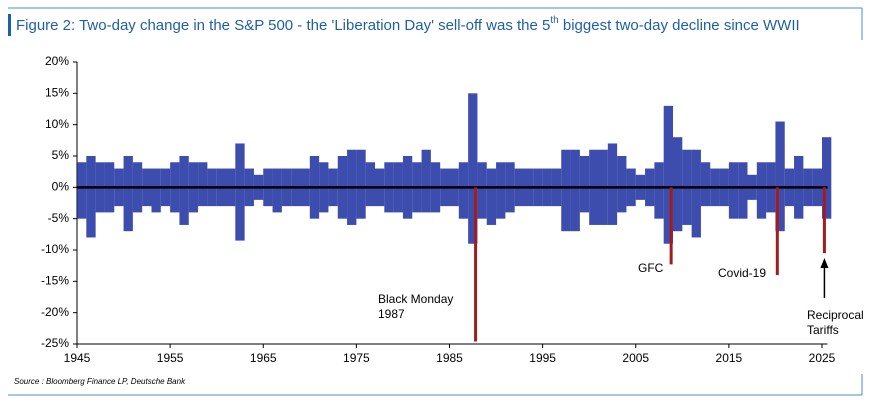 The image size is (874, 405). I want to click on event-label-line: GFC, so click(651, 268).